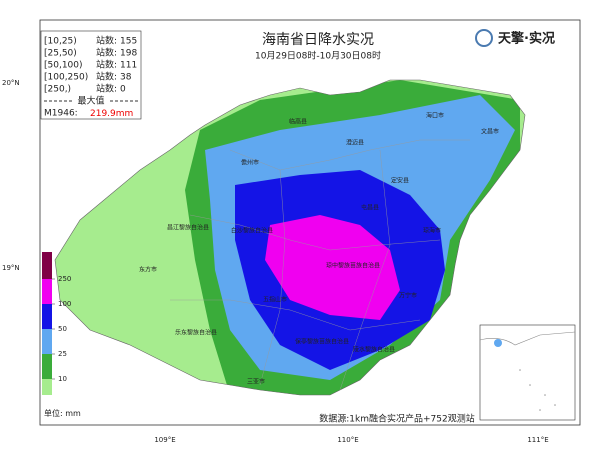 The width and height of the screenshot is (600, 450). Describe the element at coordinates (60, 54) in the screenshot. I see `legend-range: [25,50)` at that location.